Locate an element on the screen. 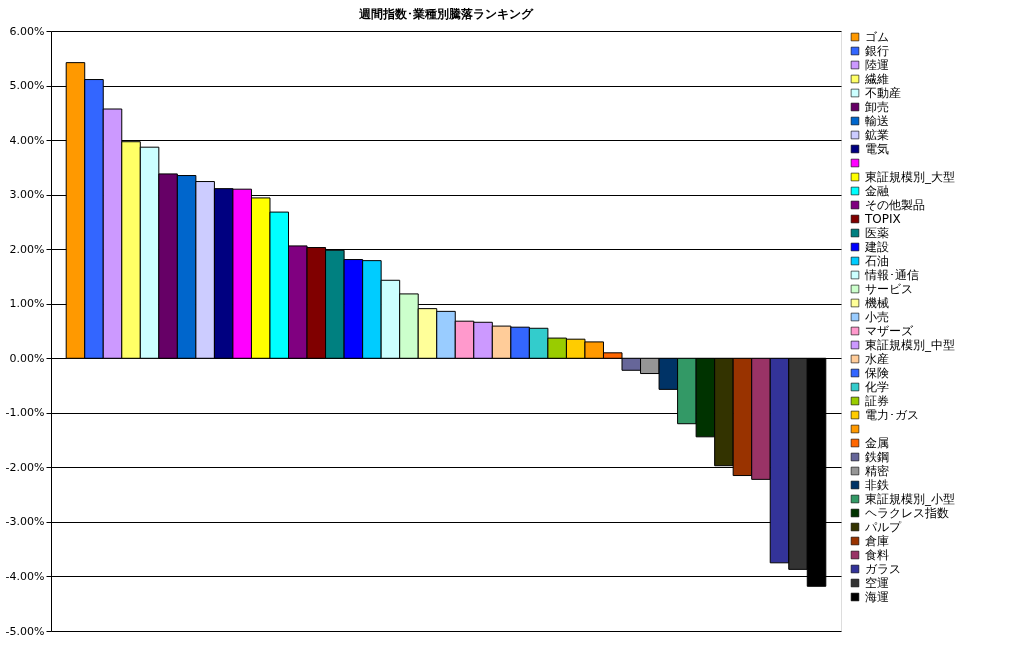  legend-label: ヘラクレス指数 is located at coordinates (907, 513).